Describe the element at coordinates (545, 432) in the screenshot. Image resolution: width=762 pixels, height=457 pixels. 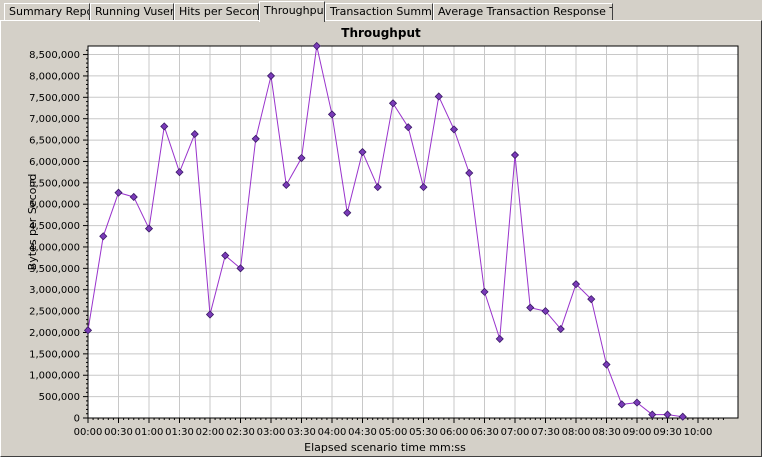
I see `x-tick-label: 07:30` at that location.